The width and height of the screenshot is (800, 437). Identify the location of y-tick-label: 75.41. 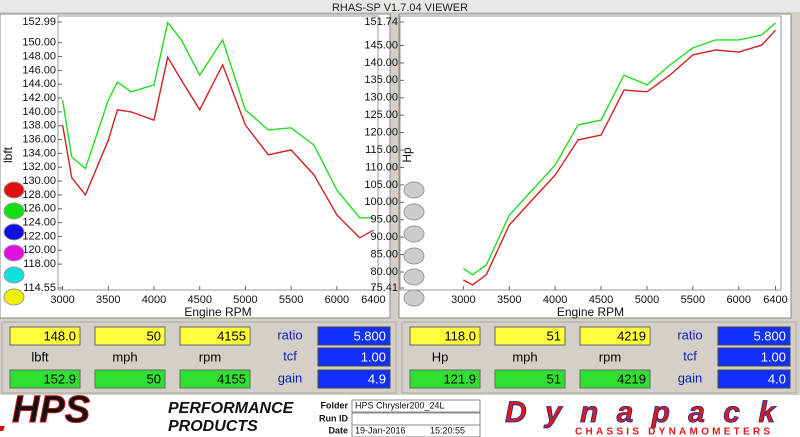
(384, 288).